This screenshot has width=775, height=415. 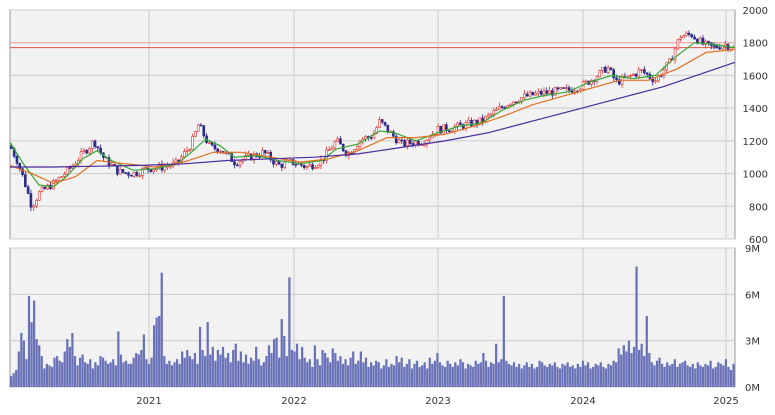 I want to click on price-y-tick-label: 1600, so click(x=755, y=76).